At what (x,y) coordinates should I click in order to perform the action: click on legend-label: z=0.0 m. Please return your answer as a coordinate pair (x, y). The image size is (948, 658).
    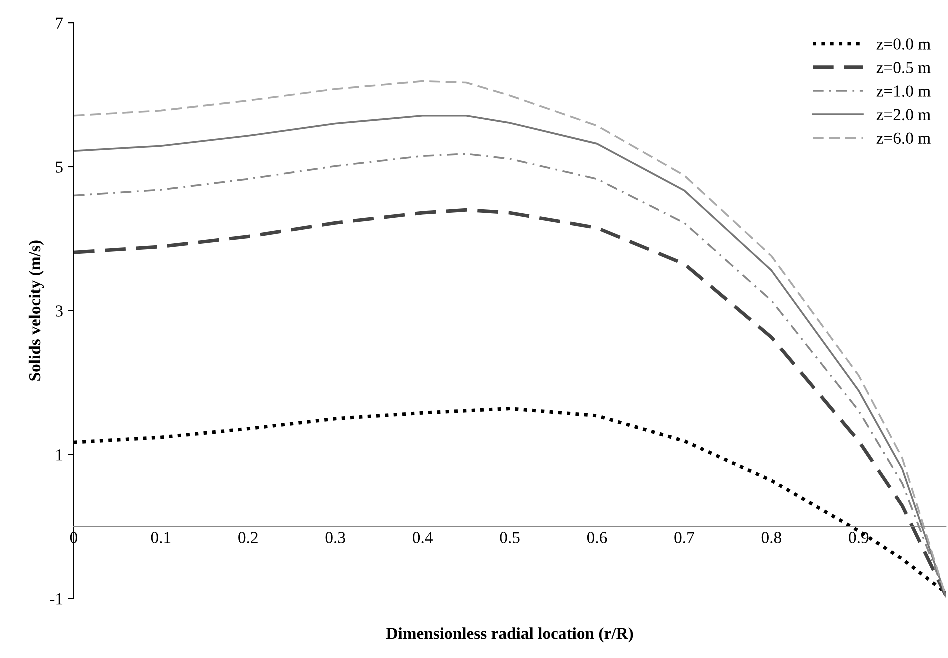
    Looking at the image, I should click on (903, 44).